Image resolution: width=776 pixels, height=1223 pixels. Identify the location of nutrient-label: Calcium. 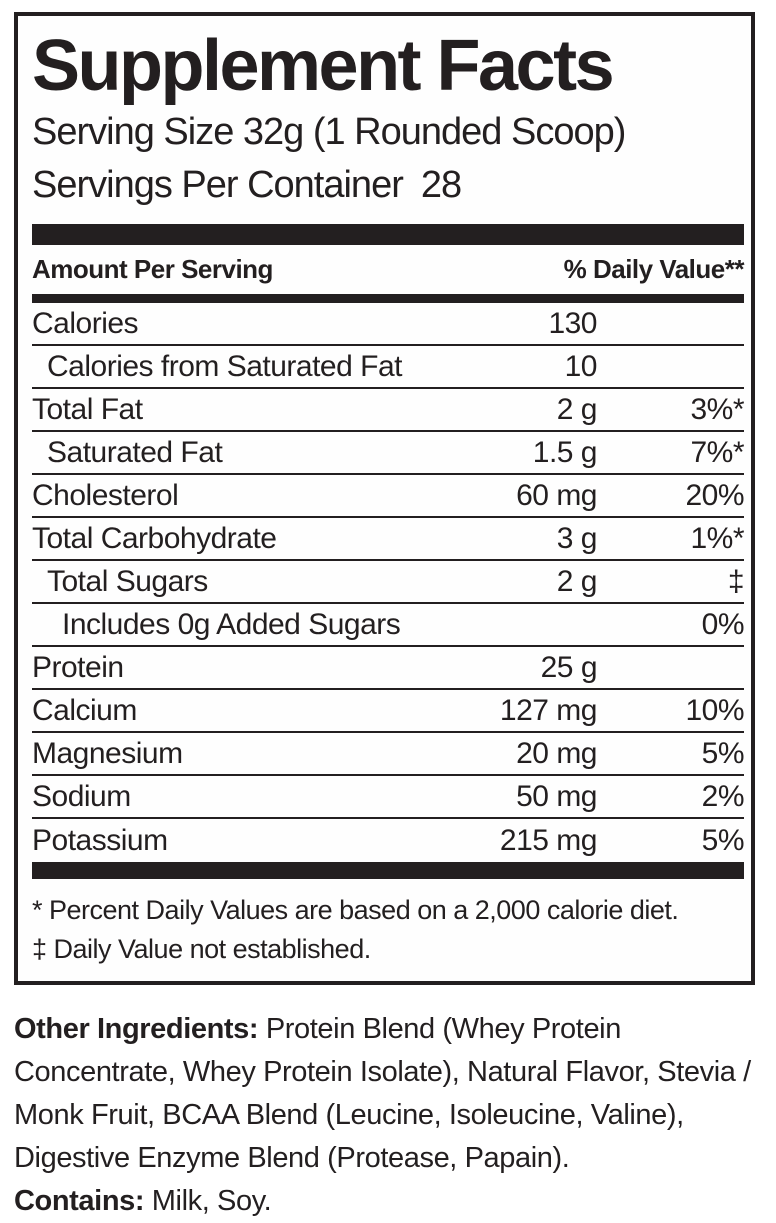
(84, 710).